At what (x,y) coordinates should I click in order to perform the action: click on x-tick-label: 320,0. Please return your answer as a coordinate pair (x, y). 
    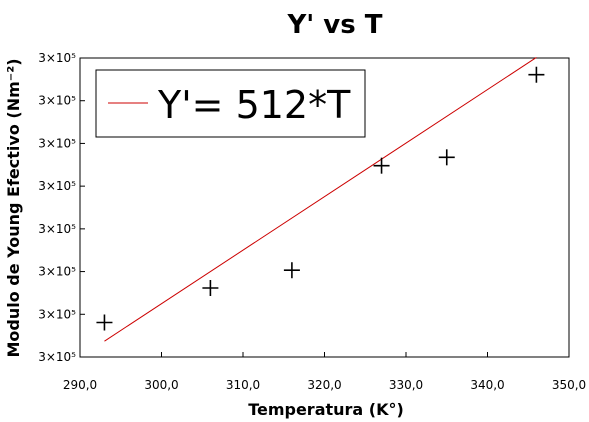
    Looking at the image, I should click on (324, 385).